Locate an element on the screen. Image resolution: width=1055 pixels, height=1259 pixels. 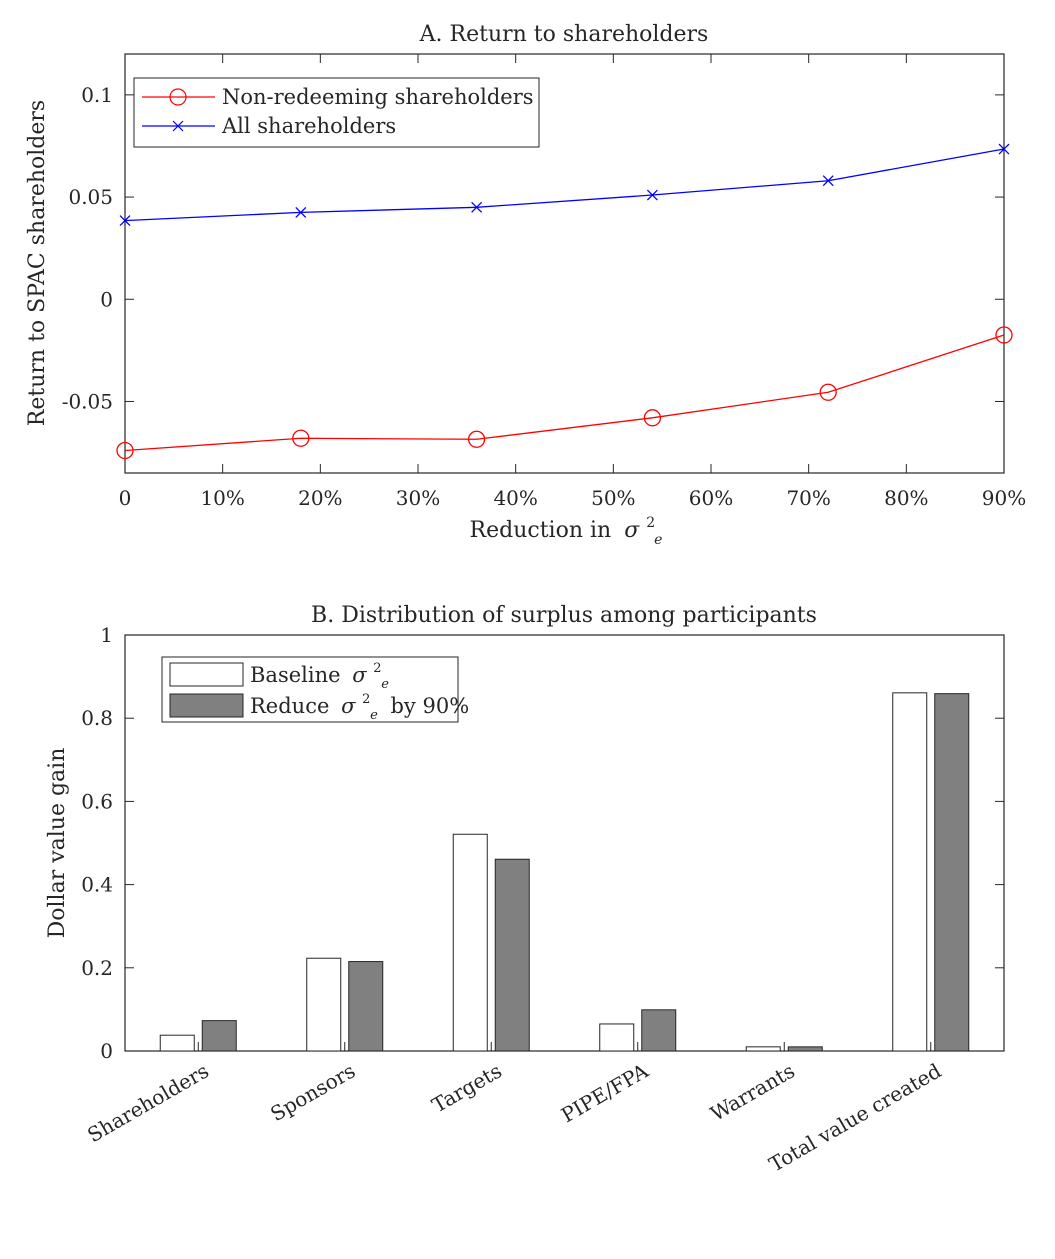
panel-b-ytick-label: 0.4 is located at coordinates (97, 885).